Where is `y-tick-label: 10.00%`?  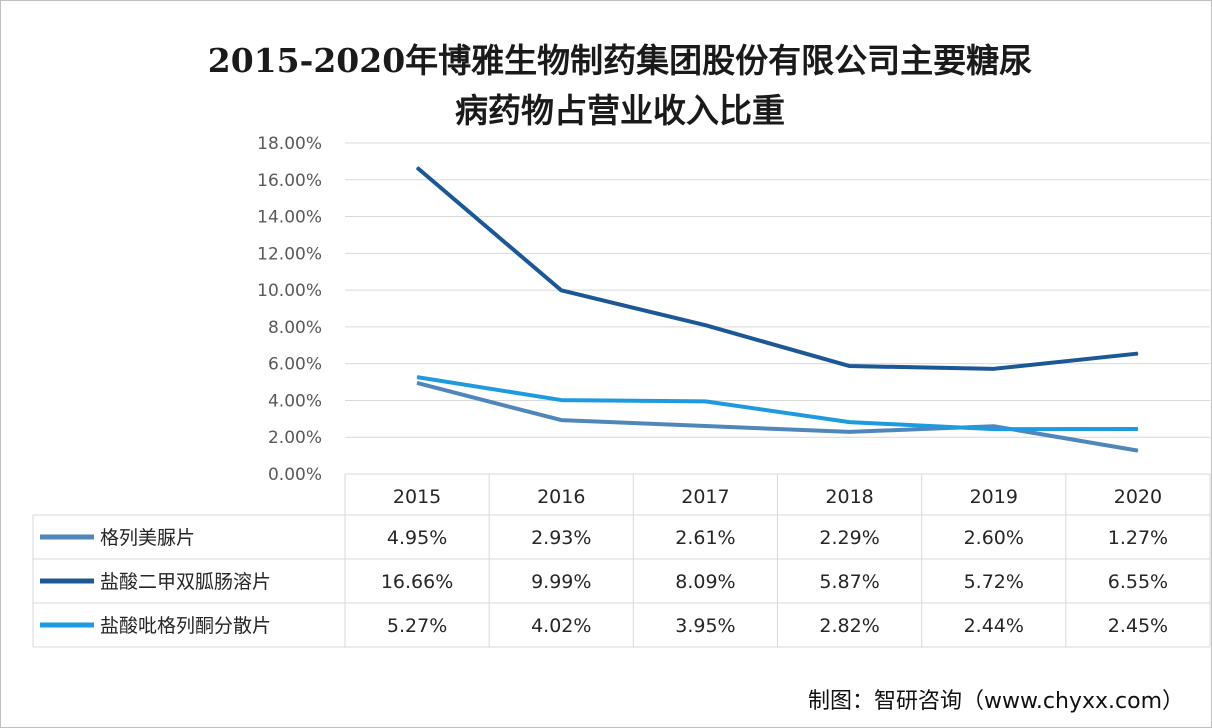 y-tick-label: 10.00% is located at coordinates (289, 291).